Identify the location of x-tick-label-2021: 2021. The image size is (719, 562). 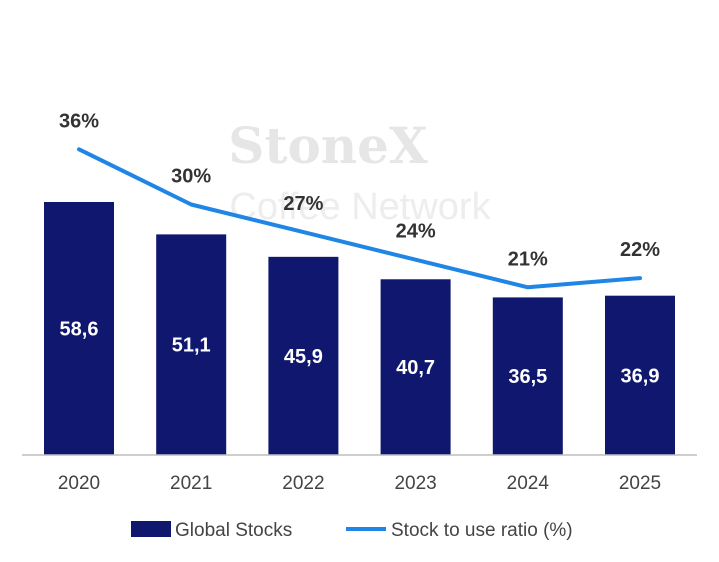
(191, 483).